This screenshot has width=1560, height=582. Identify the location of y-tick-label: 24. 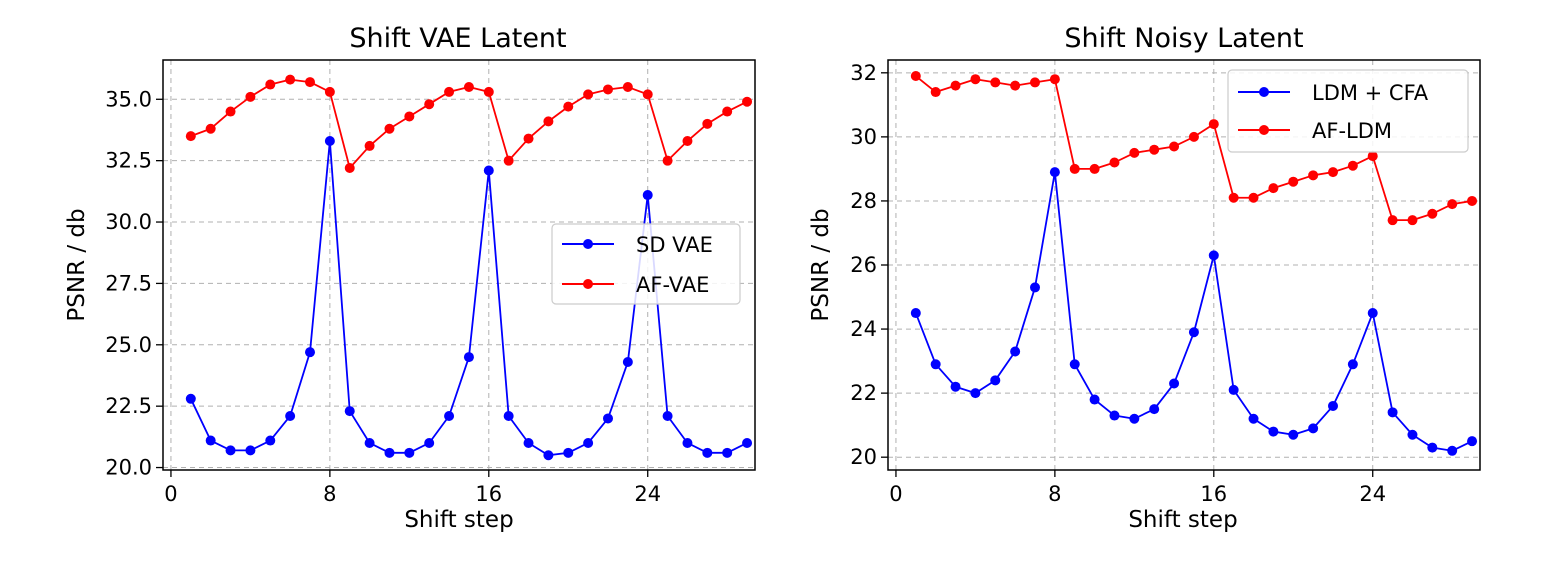
(863, 329).